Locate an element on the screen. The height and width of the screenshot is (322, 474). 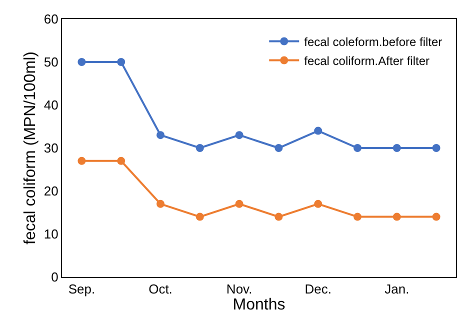
y-axis-title: fecal coliform (MPN/100ml) is located at coordinates (30, 148).